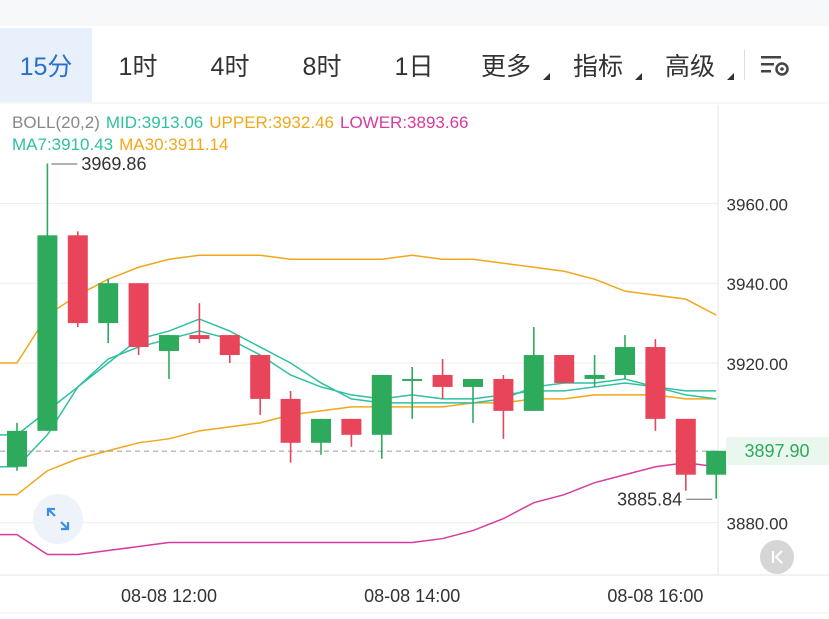  I want to click on y-tick-label: 3940.00, so click(757, 284).